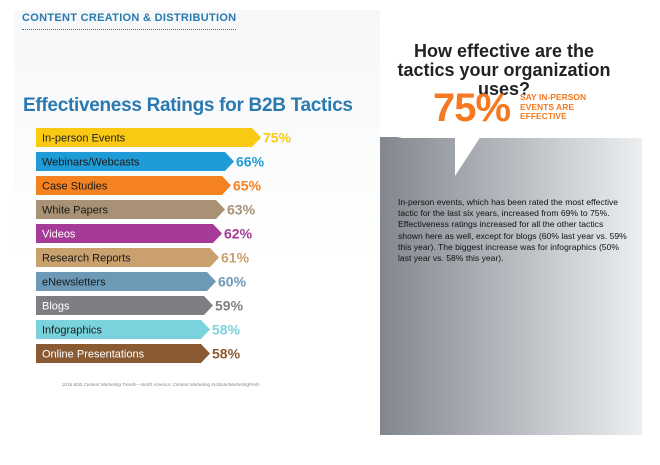  I want to click on bar-webinars-webcasts, so click(135, 161).